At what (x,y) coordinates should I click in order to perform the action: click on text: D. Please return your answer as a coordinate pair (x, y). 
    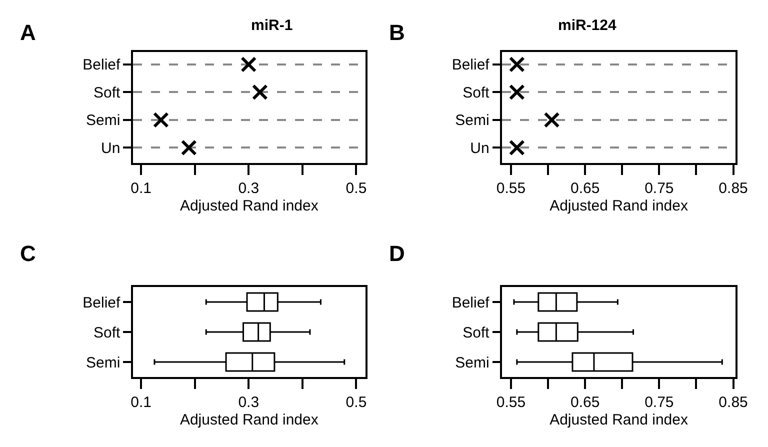
    Looking at the image, I should click on (397, 253).